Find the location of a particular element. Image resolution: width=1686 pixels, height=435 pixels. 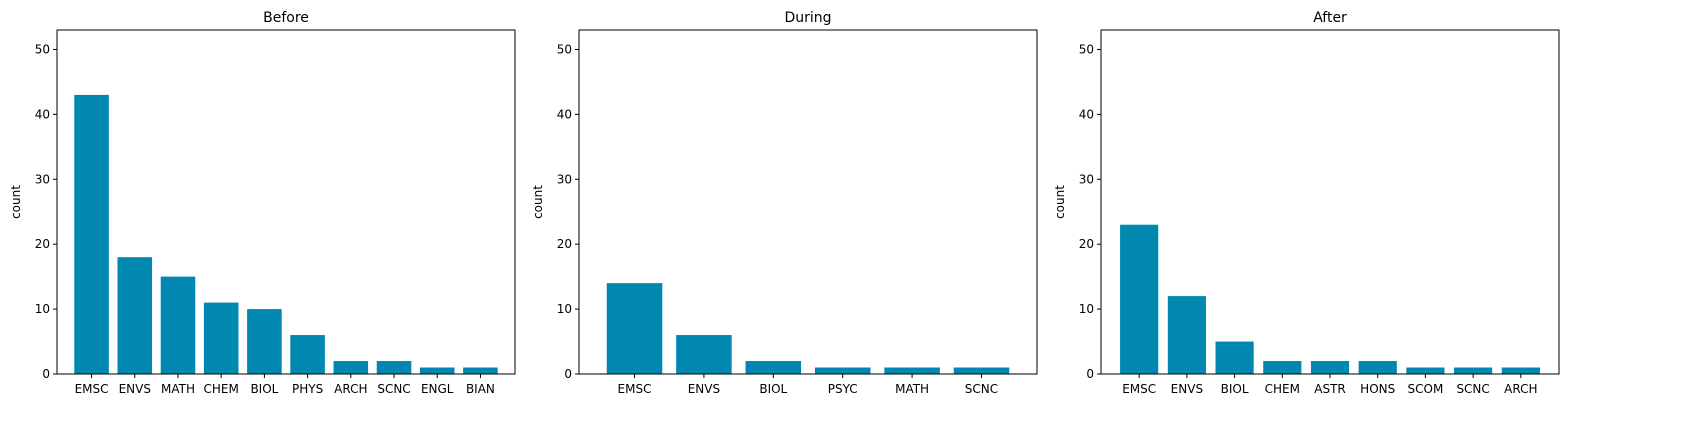

x-tick-label: PSYC is located at coordinates (843, 389).